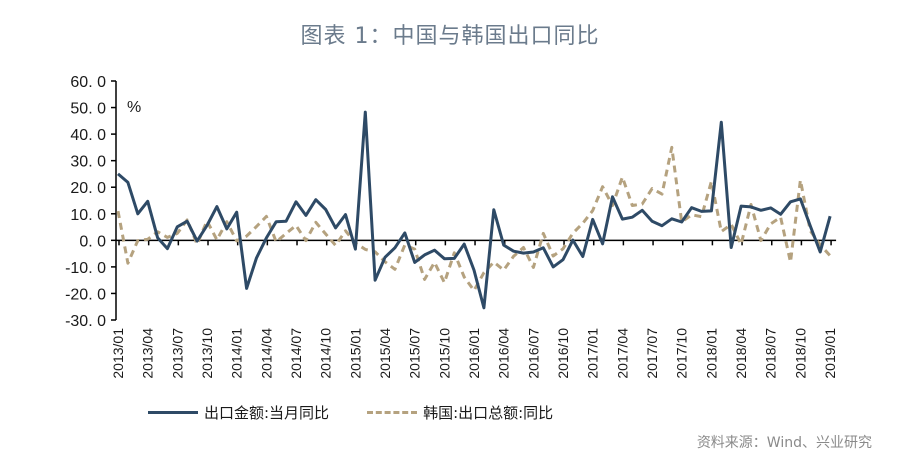  What do you see at coordinates (85, 321) in the screenshot?
I see `svg-text: -30. 0` at bounding box center [85, 321].